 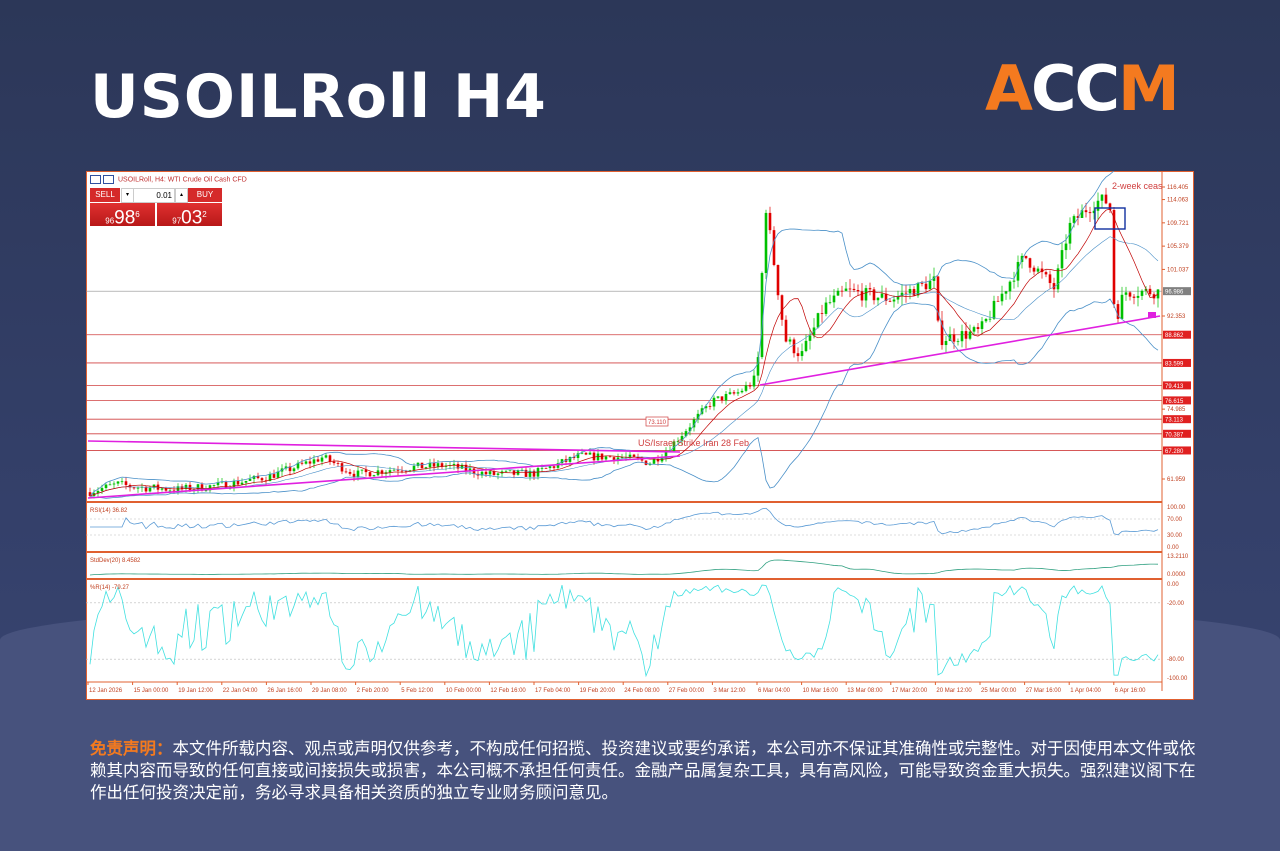 I want to click on time-axis-label: 12 Feb 16:00, so click(x=508, y=691).